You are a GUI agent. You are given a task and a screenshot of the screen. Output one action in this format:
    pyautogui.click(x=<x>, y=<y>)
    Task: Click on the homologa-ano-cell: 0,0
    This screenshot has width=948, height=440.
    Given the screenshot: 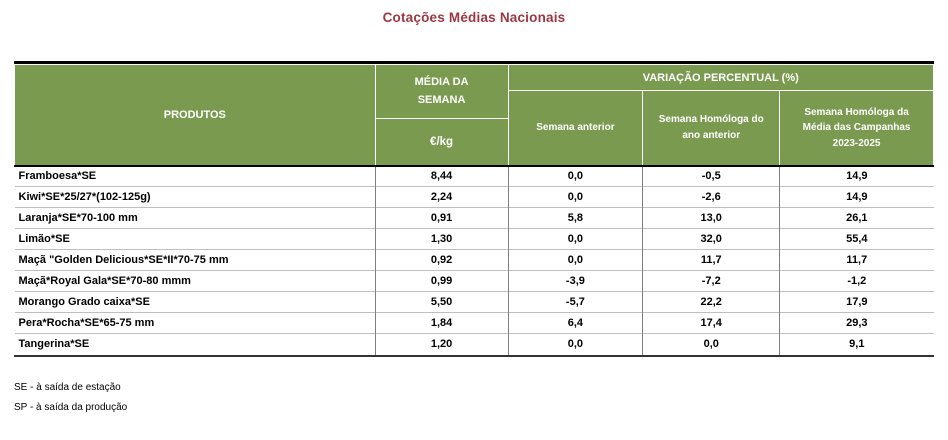 What is the action you would take?
    pyautogui.click(x=711, y=344)
    